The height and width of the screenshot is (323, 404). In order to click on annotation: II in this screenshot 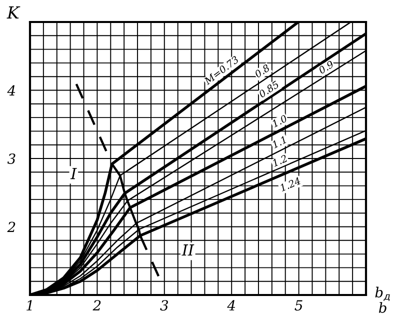, I will do `click(188, 250)`.